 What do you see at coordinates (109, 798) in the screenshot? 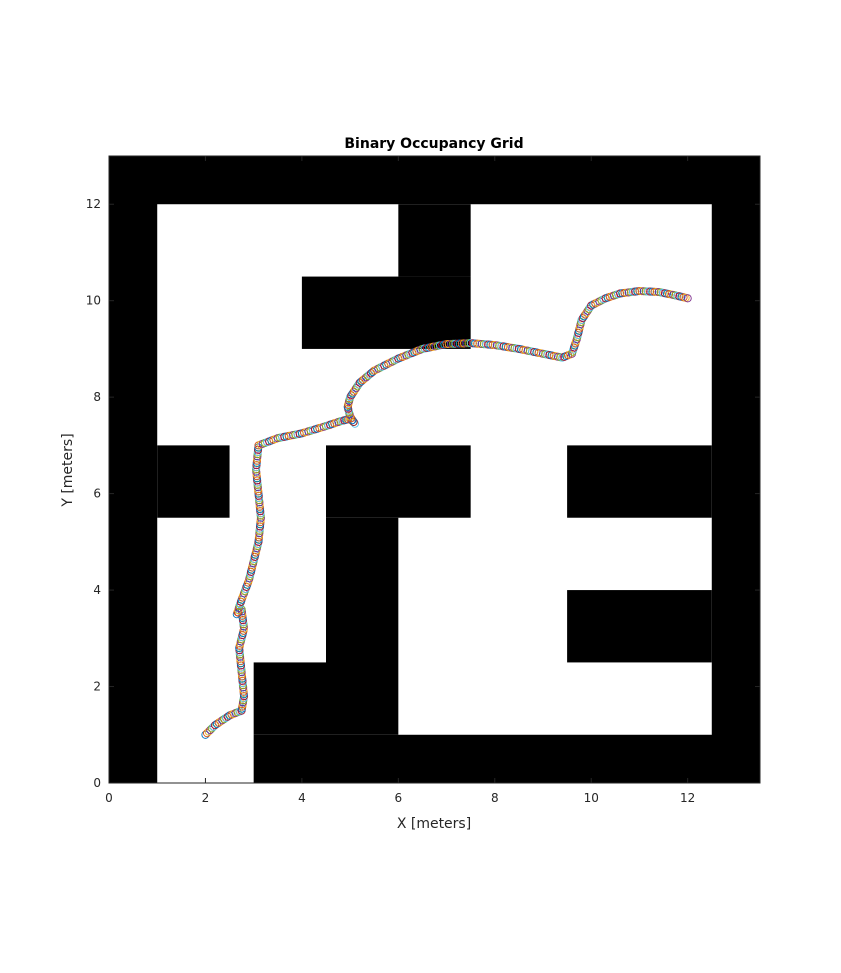
I see `x-tick-label: 0` at bounding box center [109, 798].